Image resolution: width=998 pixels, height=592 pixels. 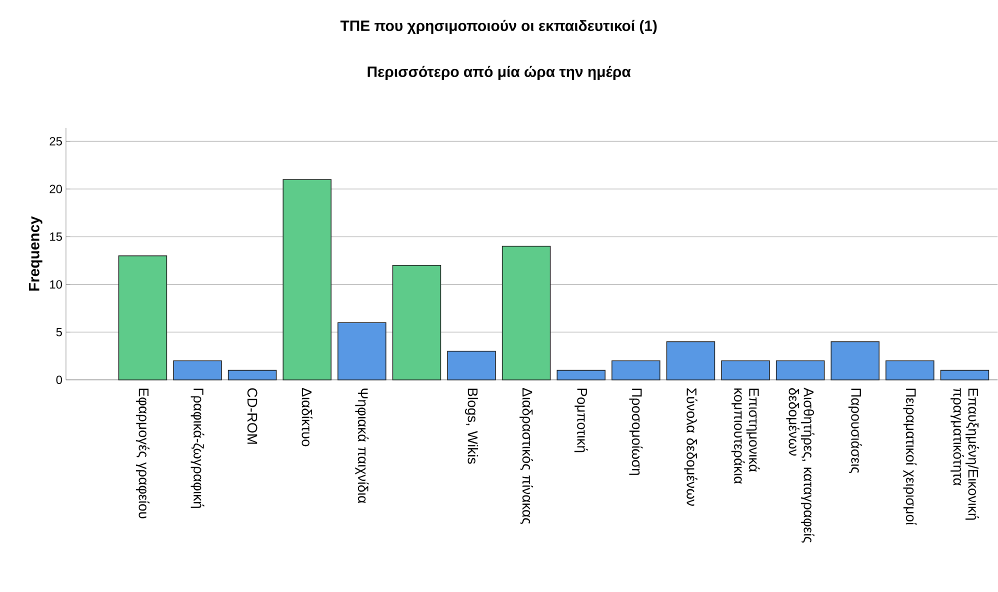 What do you see at coordinates (499, 73) in the screenshot?
I see `chart-subtitle: Περισσότερο από μία ώρα την ημέρα` at bounding box center [499, 73].